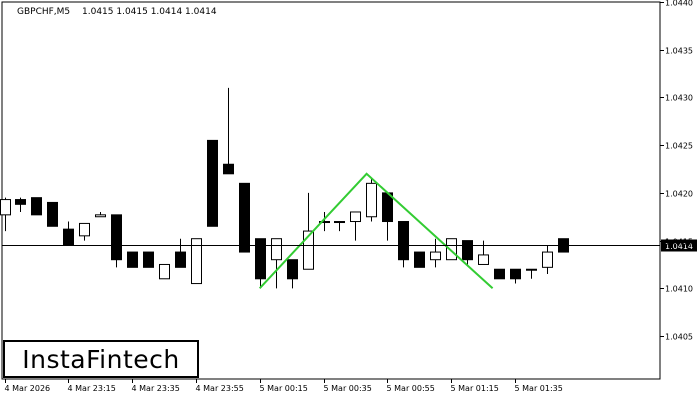 This screenshot has height=400, width=700. Describe the element at coordinates (679, 51) in the screenshot. I see `y-tick-label: 1.0435` at that location.